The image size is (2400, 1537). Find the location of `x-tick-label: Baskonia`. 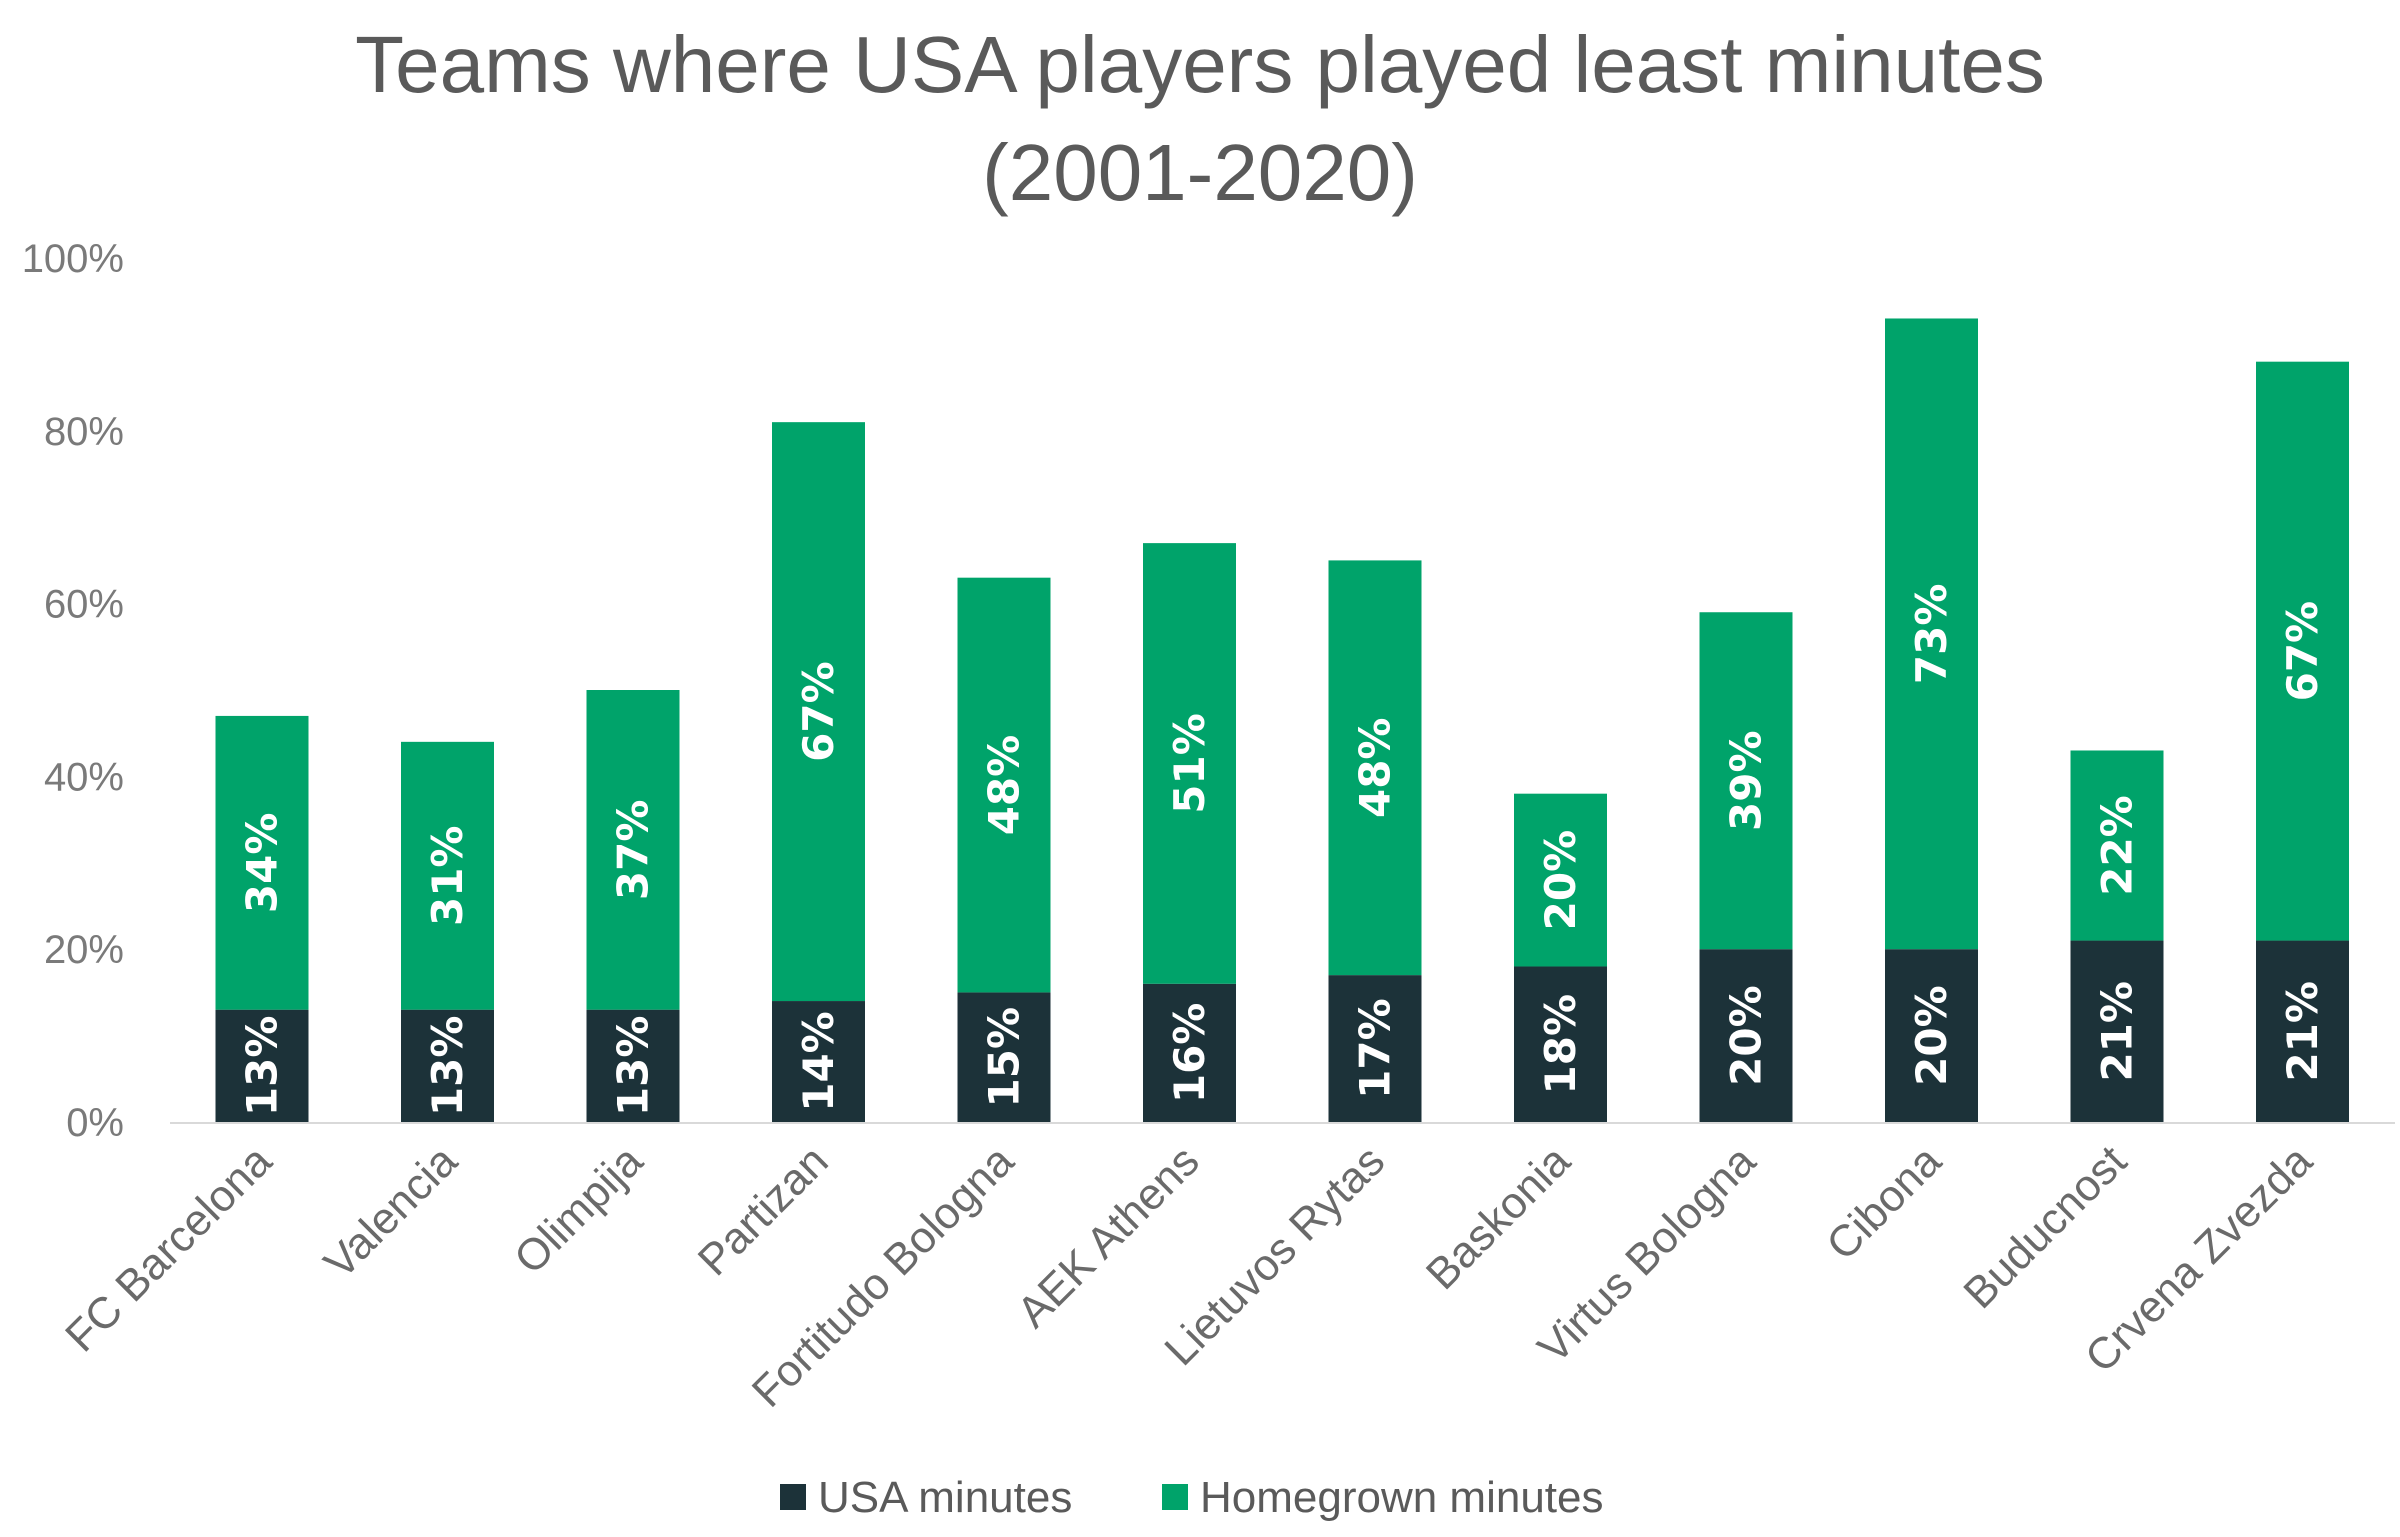

x-tick-label: Baskonia is located at coordinates (1498, 1217).